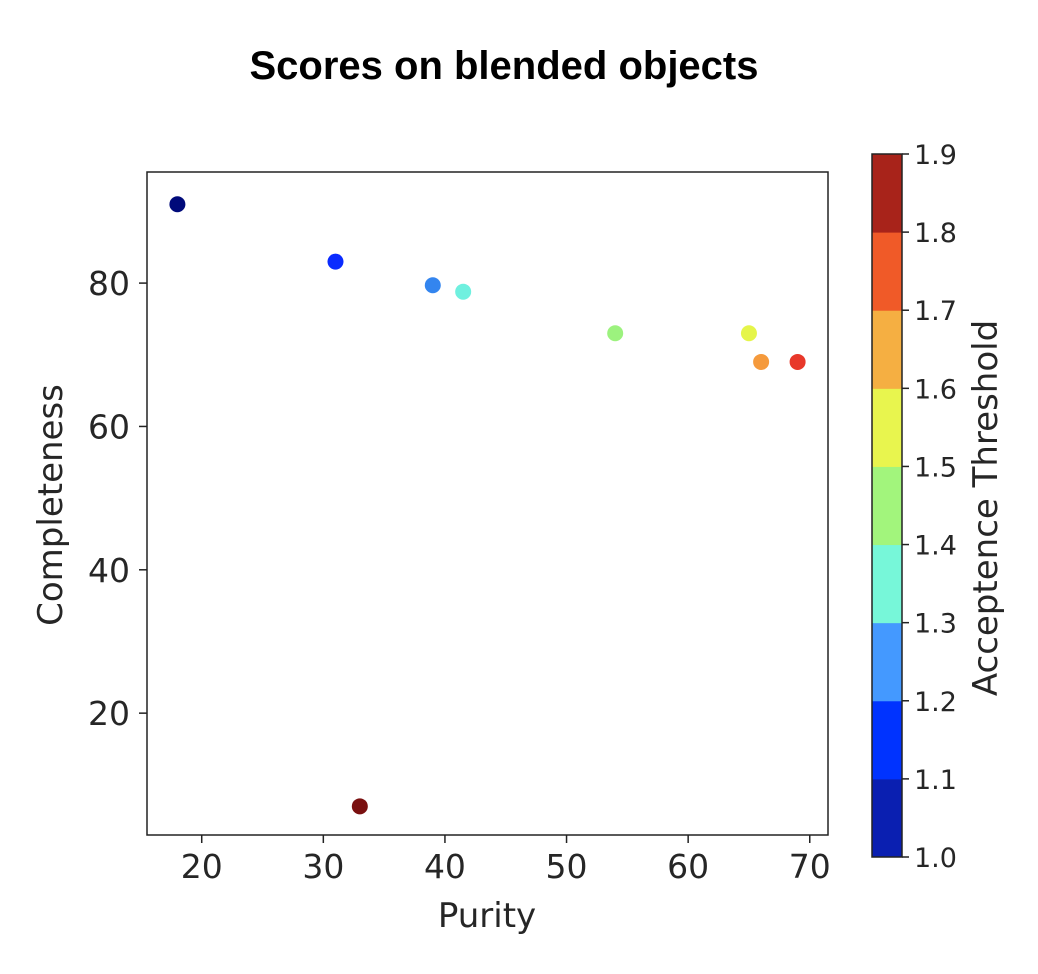  What do you see at coordinates (202, 866) in the screenshot?
I see `x-tick-label: 20` at bounding box center [202, 866].